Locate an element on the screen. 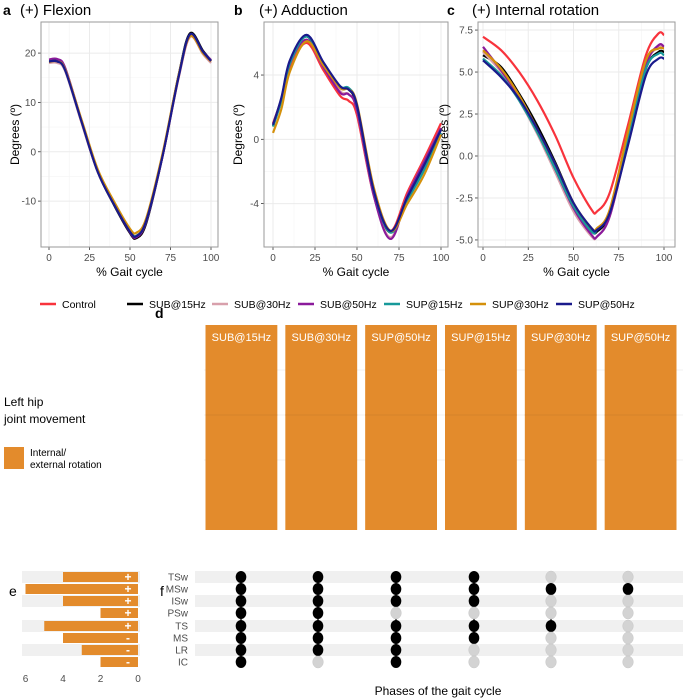  legend-label: SUP@50Hz is located at coordinates (606, 305).